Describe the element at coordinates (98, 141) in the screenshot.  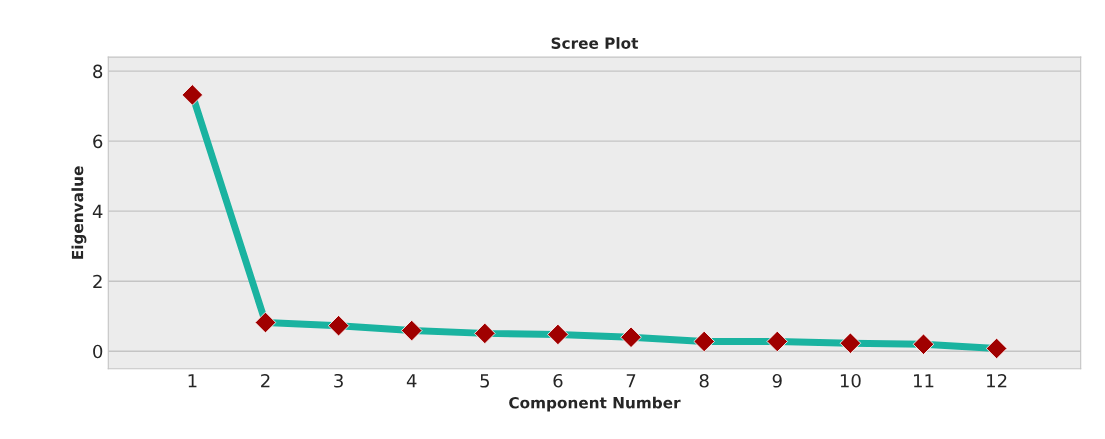
I see `y-tick-label: 6` at that location.